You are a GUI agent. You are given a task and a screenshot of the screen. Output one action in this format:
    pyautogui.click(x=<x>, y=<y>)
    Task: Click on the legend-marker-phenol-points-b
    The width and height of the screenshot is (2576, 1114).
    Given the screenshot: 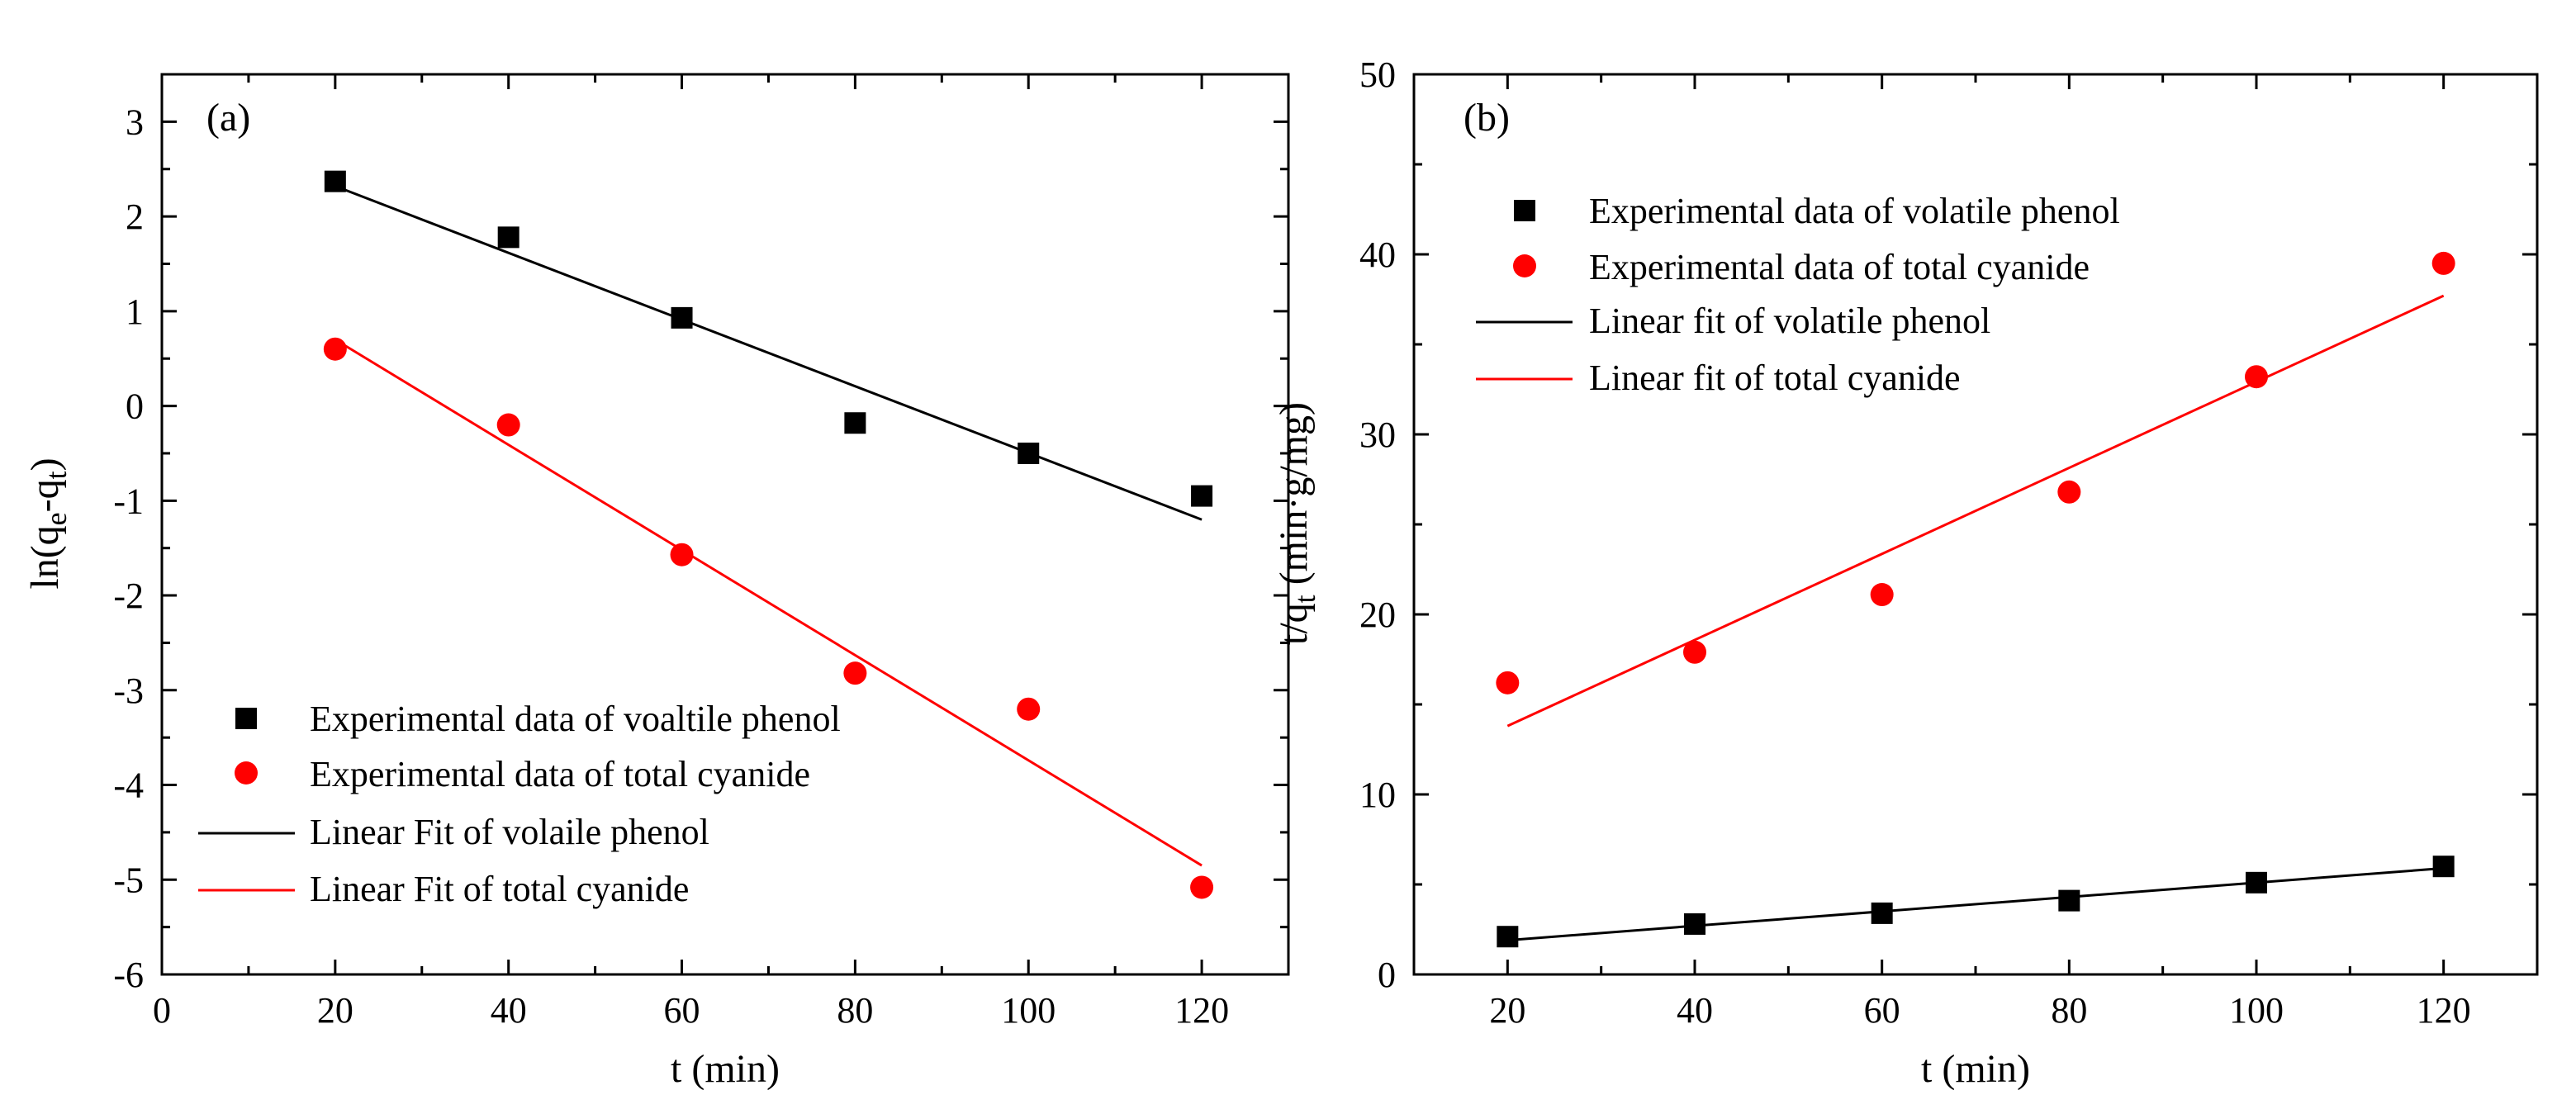 What is the action you would take?
    pyautogui.click(x=1524, y=211)
    